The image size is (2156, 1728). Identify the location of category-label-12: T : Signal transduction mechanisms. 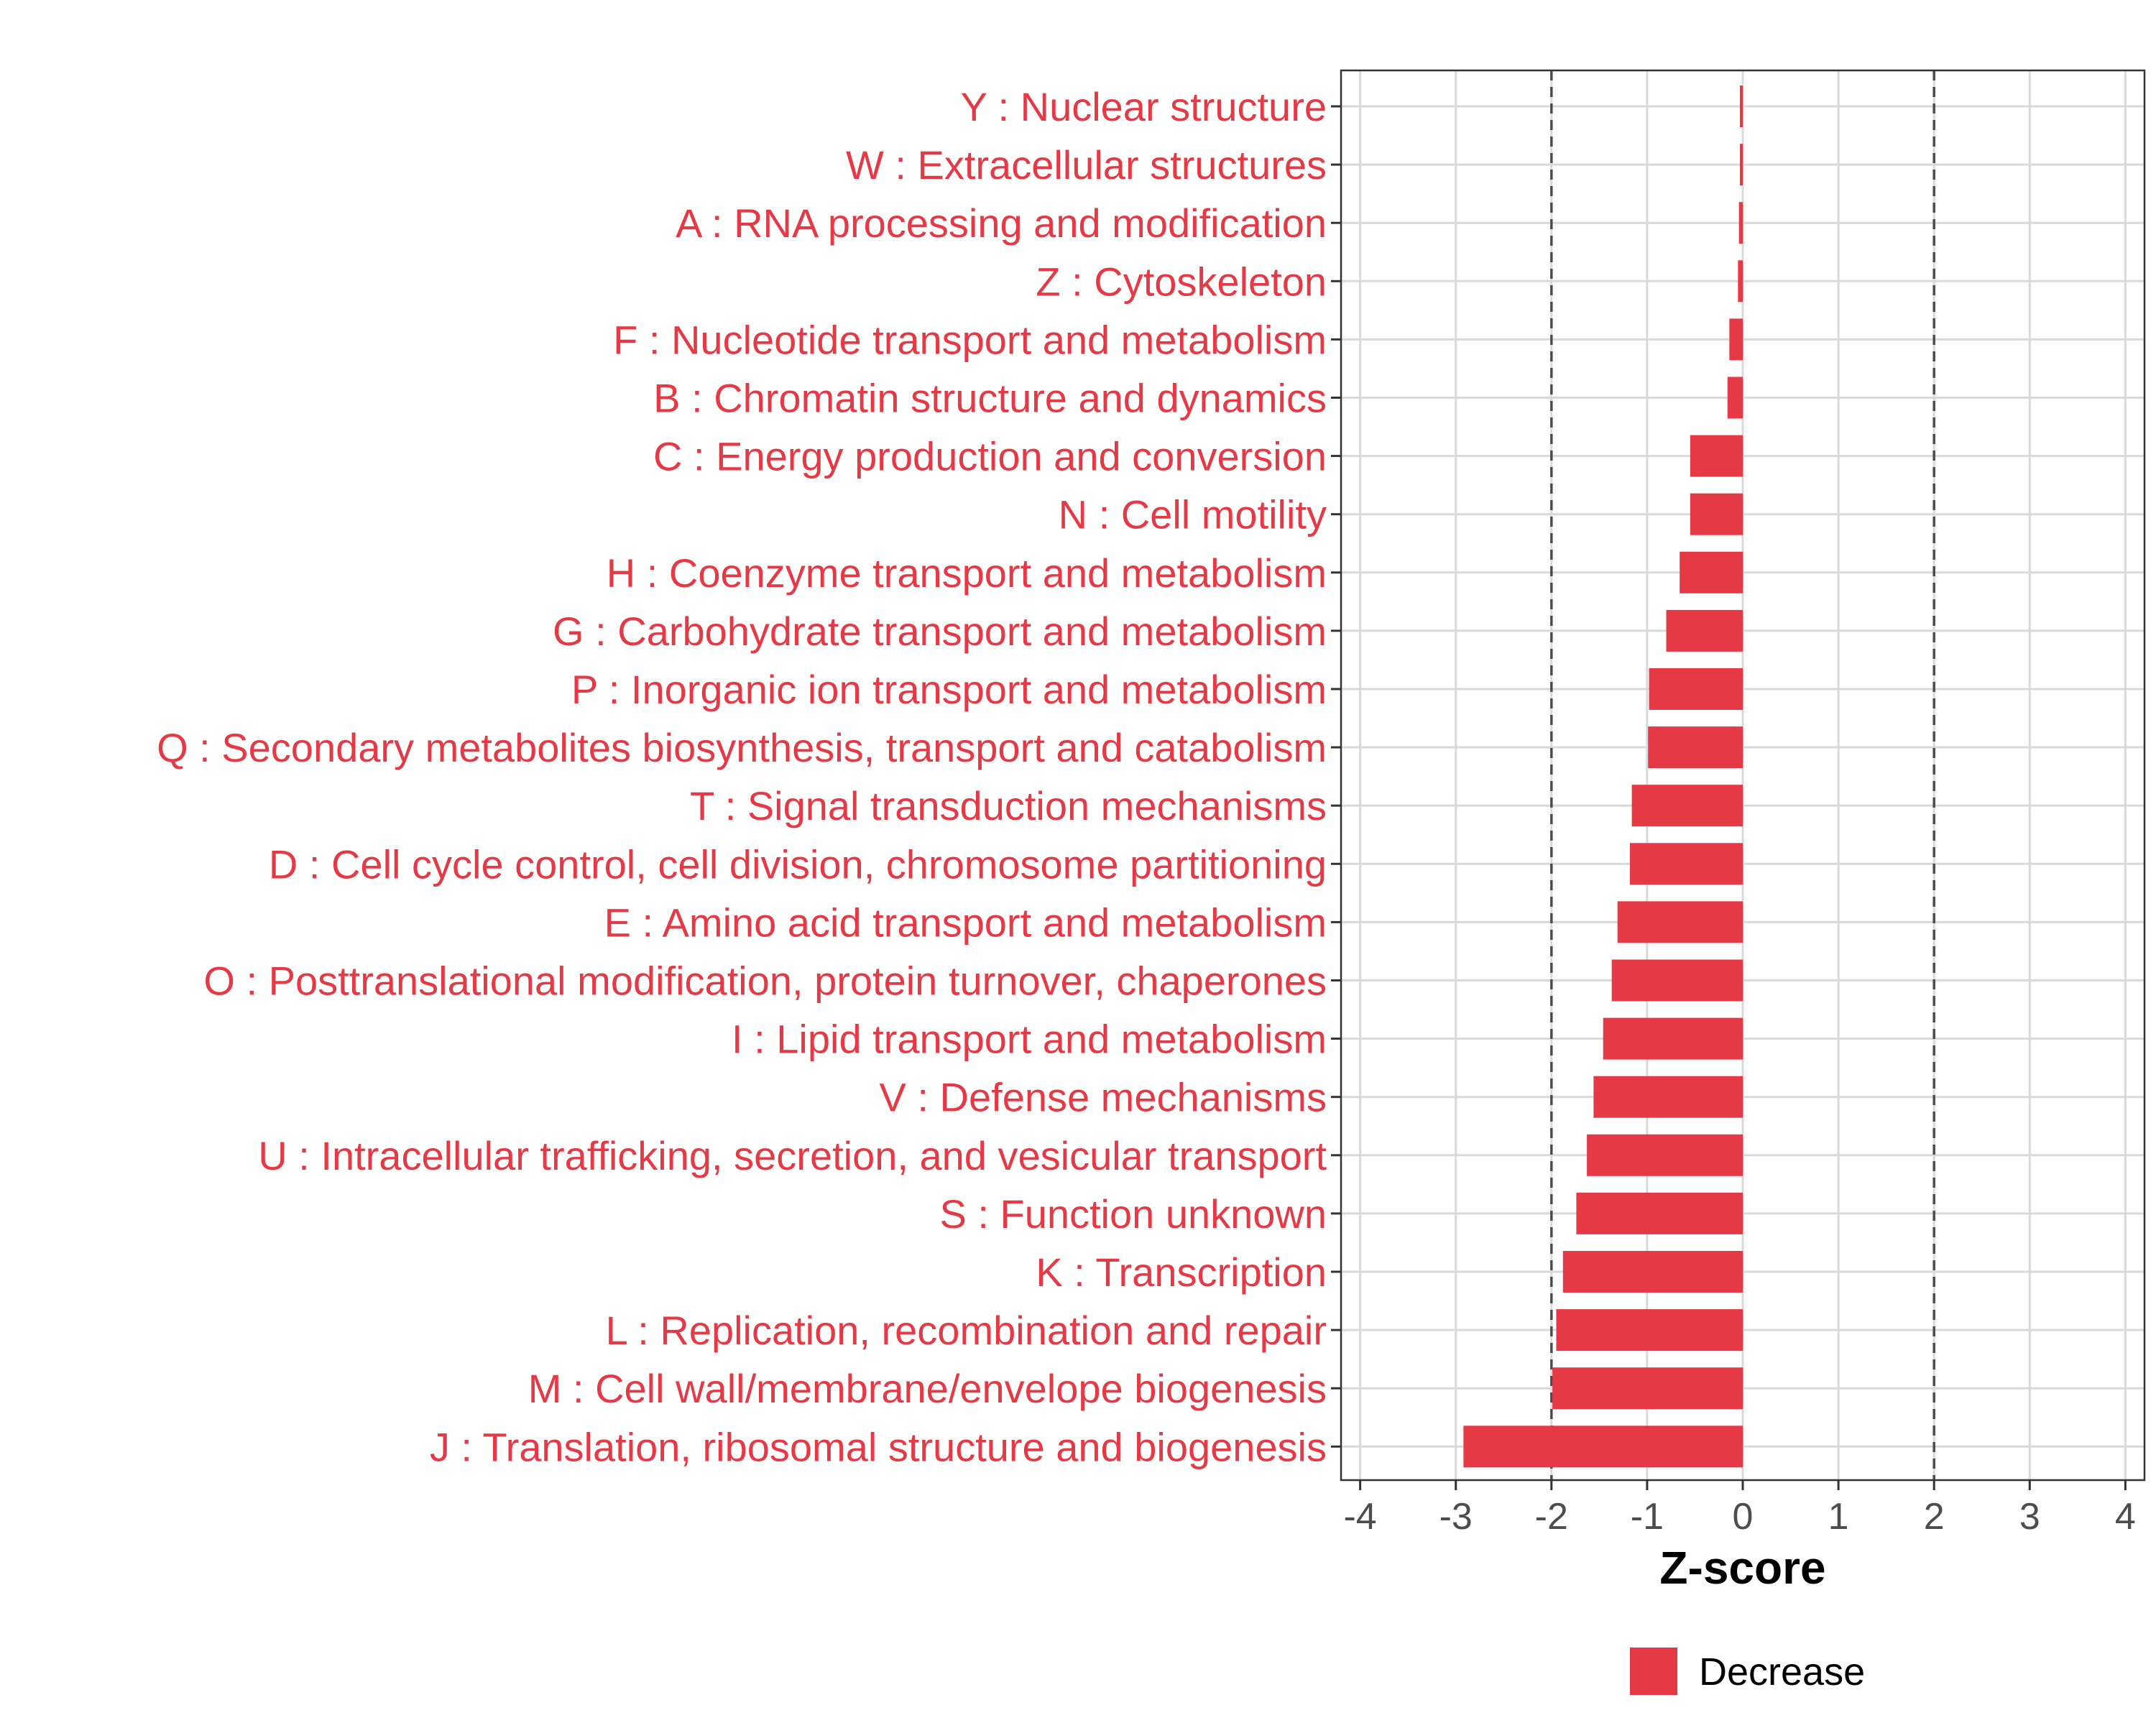
(1008, 806).